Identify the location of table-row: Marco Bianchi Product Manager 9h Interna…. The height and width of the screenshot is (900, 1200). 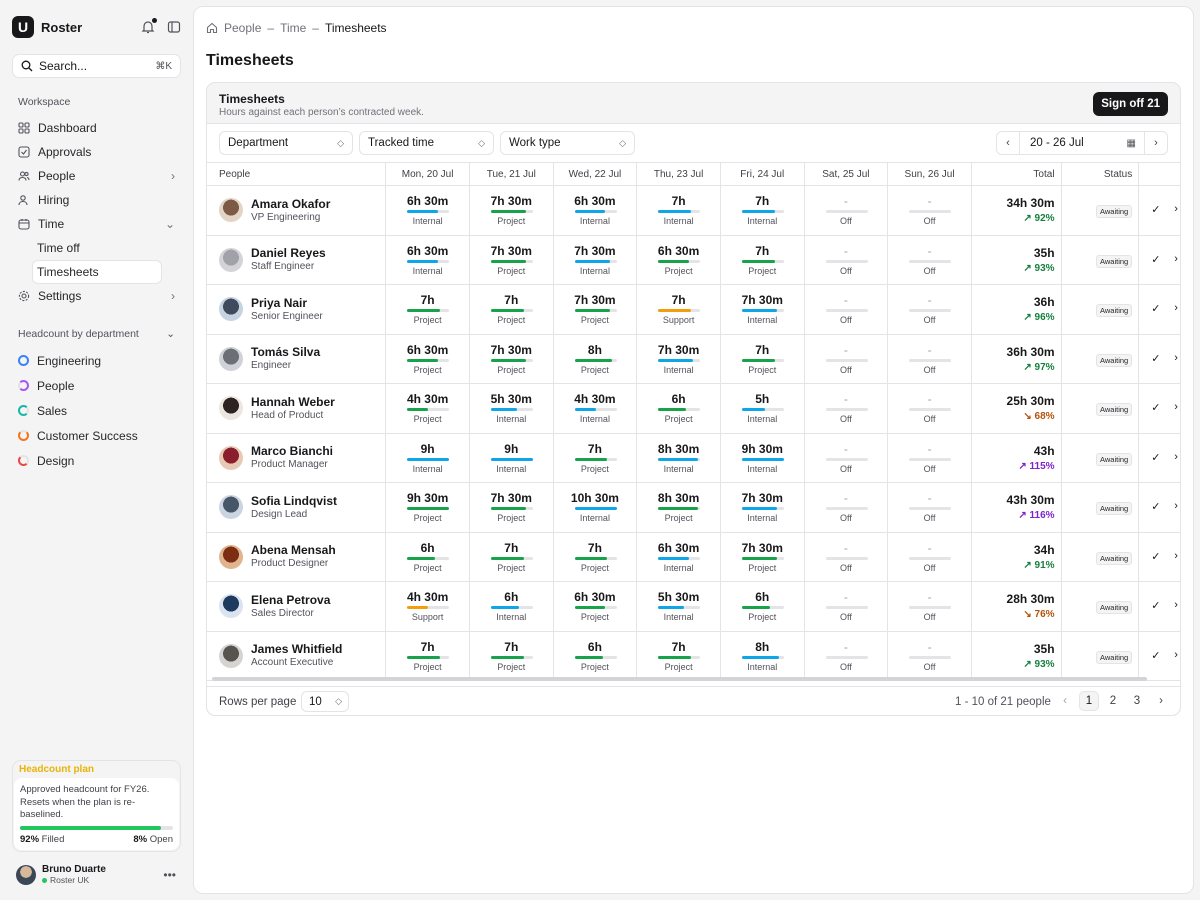
(693, 458).